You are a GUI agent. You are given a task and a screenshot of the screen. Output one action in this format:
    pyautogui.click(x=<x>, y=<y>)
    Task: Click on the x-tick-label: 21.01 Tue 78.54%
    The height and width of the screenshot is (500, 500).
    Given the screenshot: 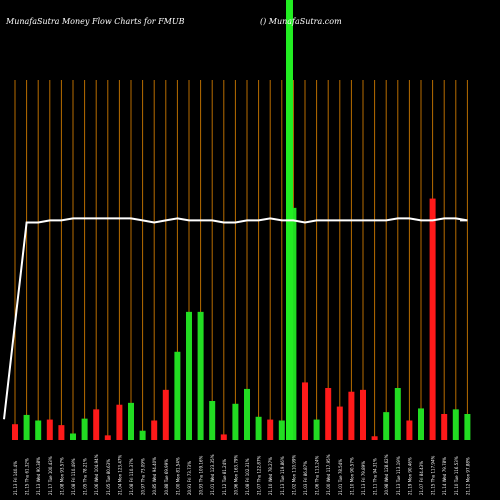 What is the action you would take?
    pyautogui.click(x=340, y=477)
    